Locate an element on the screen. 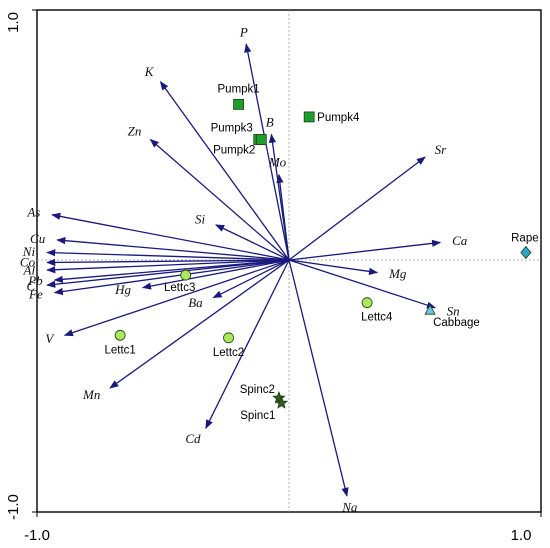  variable-label-mg: Mg is located at coordinates (397, 273).